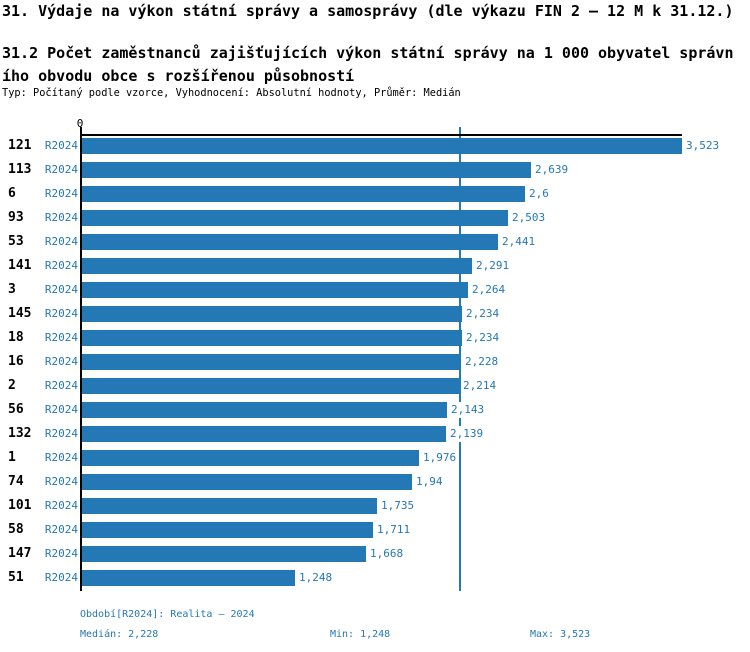 This screenshot has height=652, width=750. Describe the element at coordinates (560, 634) in the screenshot. I see `footer-max-label: Max: 3,523` at that location.